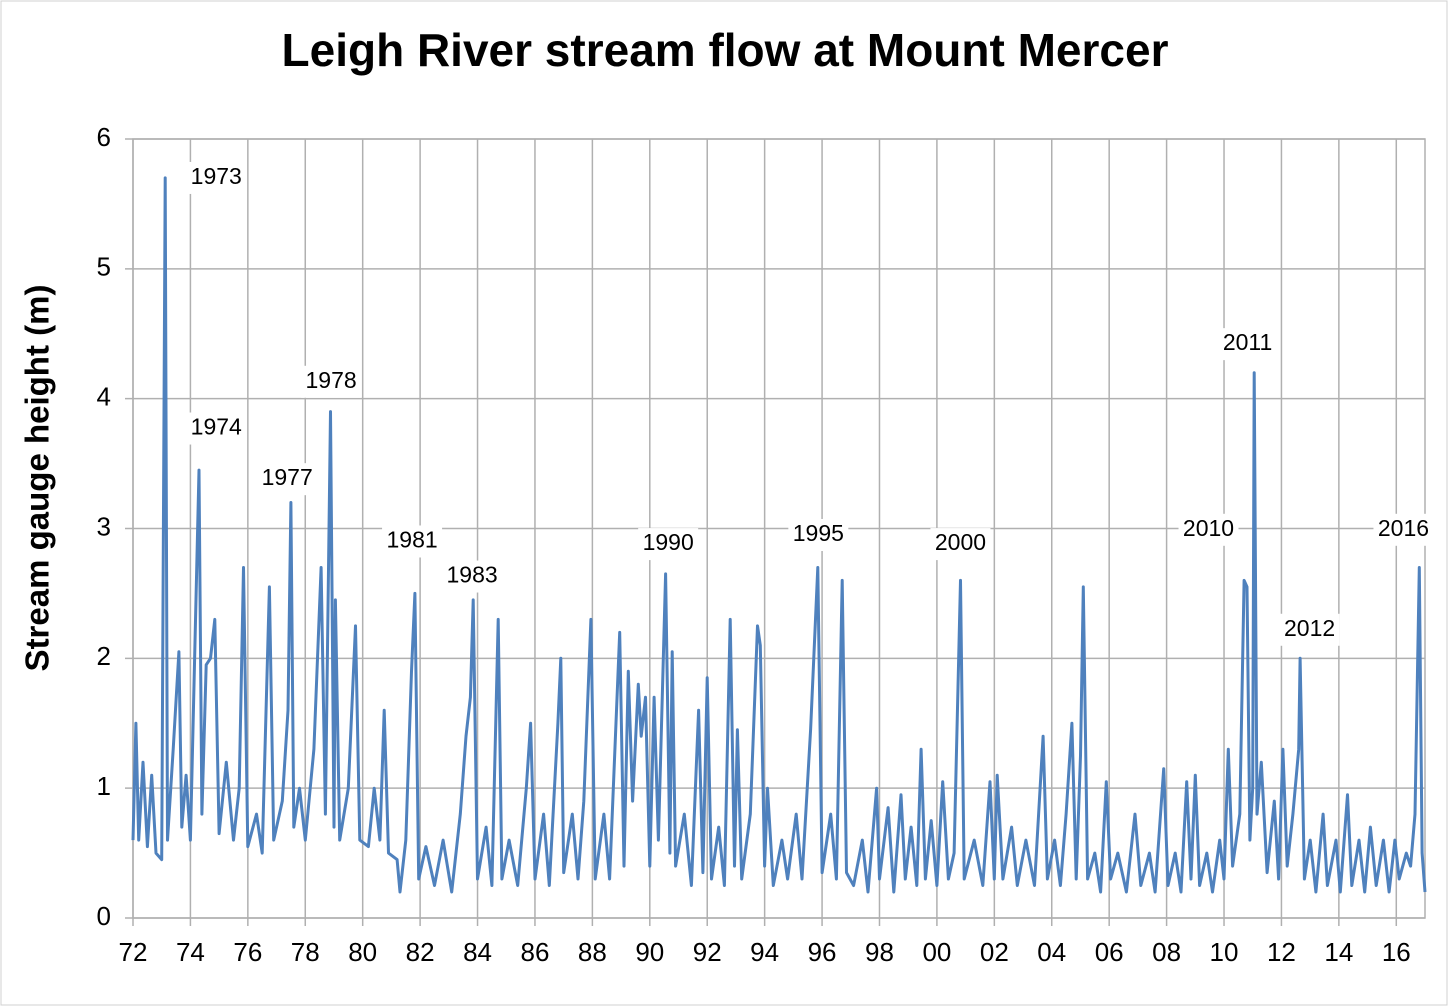 The height and width of the screenshot is (1006, 1448). Describe the element at coordinates (420, 952) in the screenshot. I see `x-tick-label: 82` at that location.